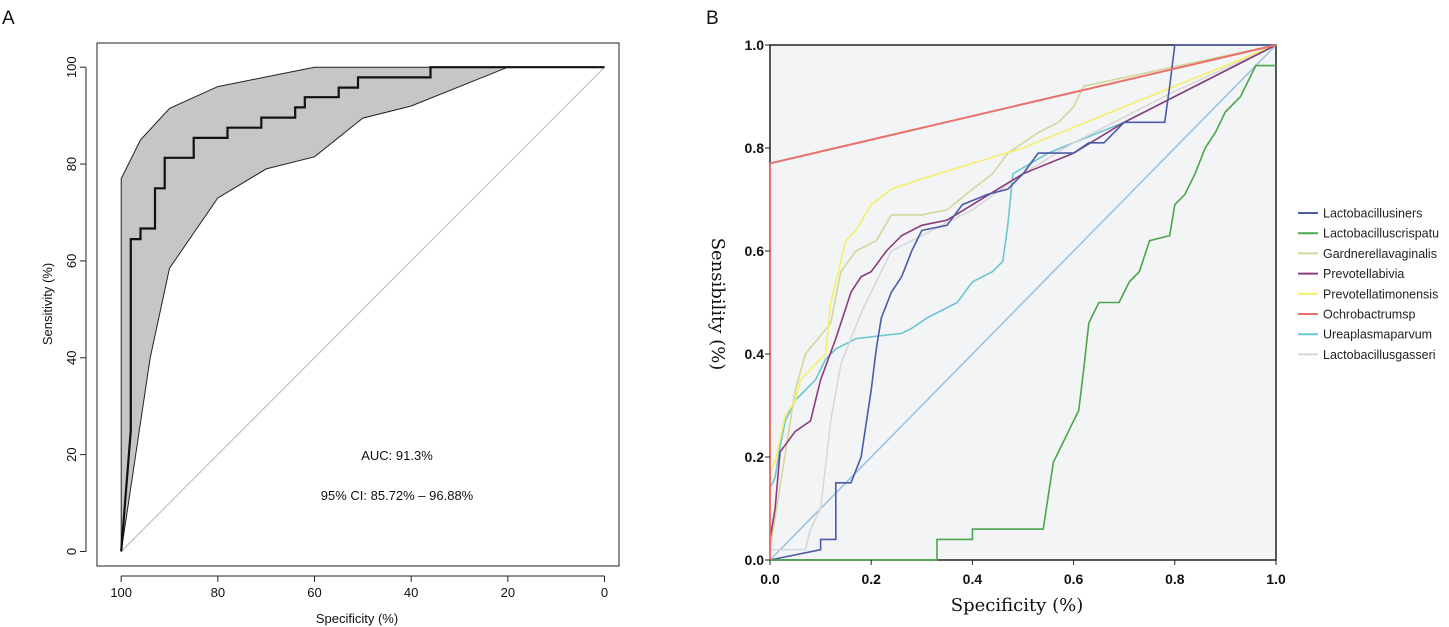 The image size is (1449, 627). I want to click on legend-label-ureaplasmaparvum: Ureaplasmaparvum, so click(1377, 335).